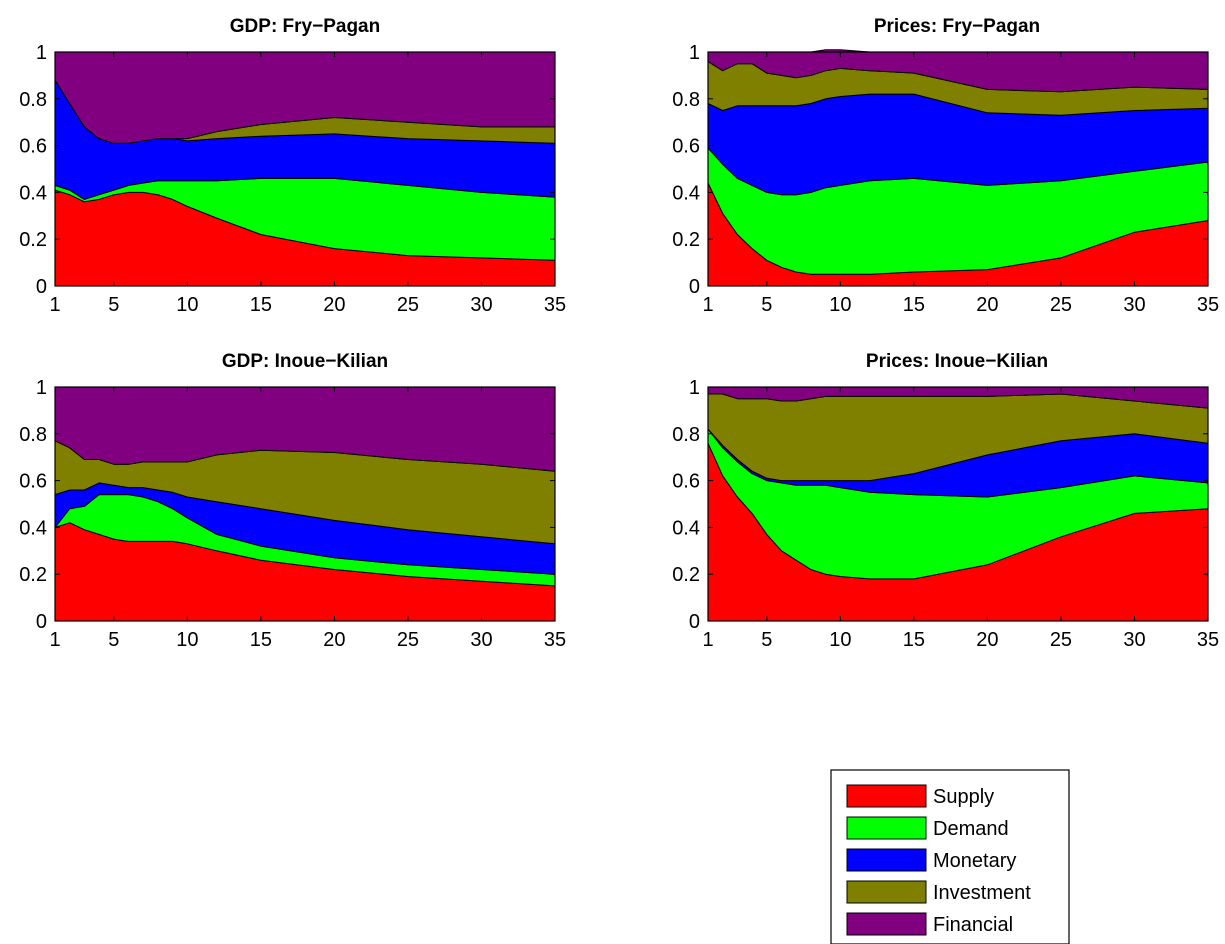 The image size is (1225, 944). Describe the element at coordinates (886, 796) in the screenshot. I see `legend-swatch-supply` at that location.